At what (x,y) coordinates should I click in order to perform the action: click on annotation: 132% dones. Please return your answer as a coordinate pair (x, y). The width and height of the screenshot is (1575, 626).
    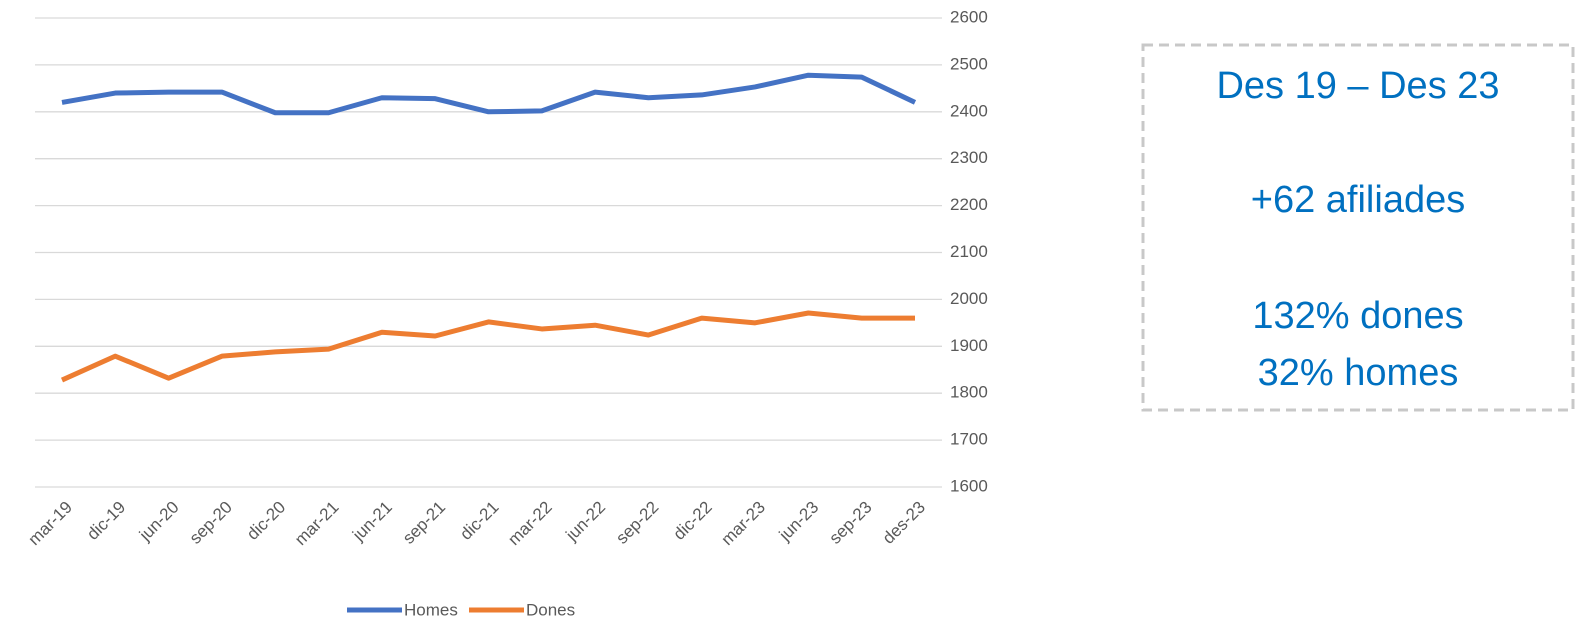
    Looking at the image, I should click on (1357, 316).